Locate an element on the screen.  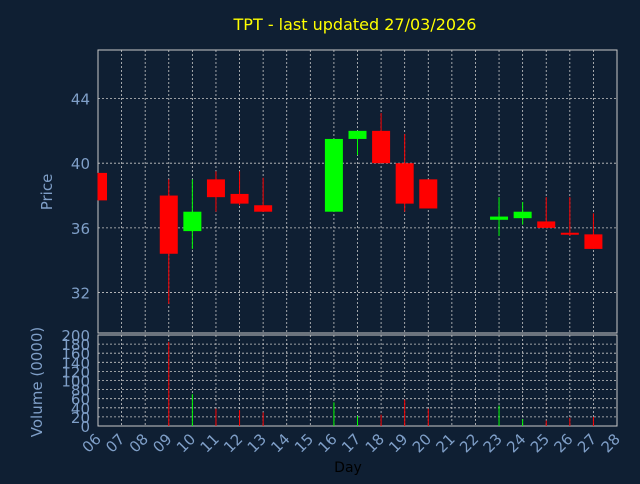
price-axis-label: Price is located at coordinates (47, 192).